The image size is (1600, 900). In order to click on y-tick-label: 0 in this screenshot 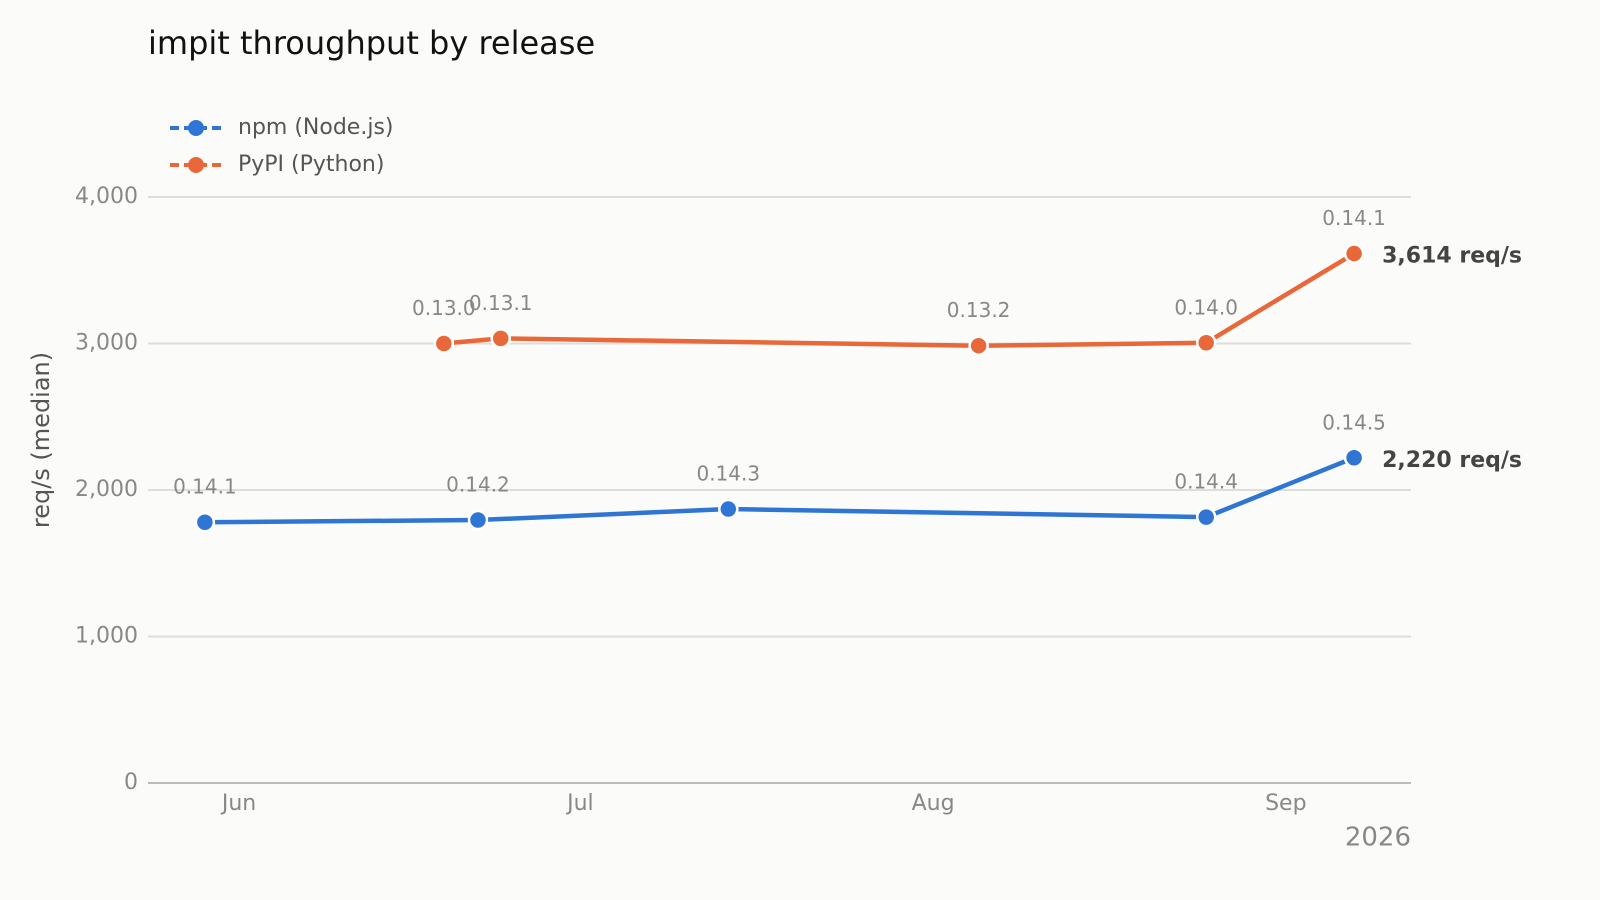, I will do `click(131, 782)`.